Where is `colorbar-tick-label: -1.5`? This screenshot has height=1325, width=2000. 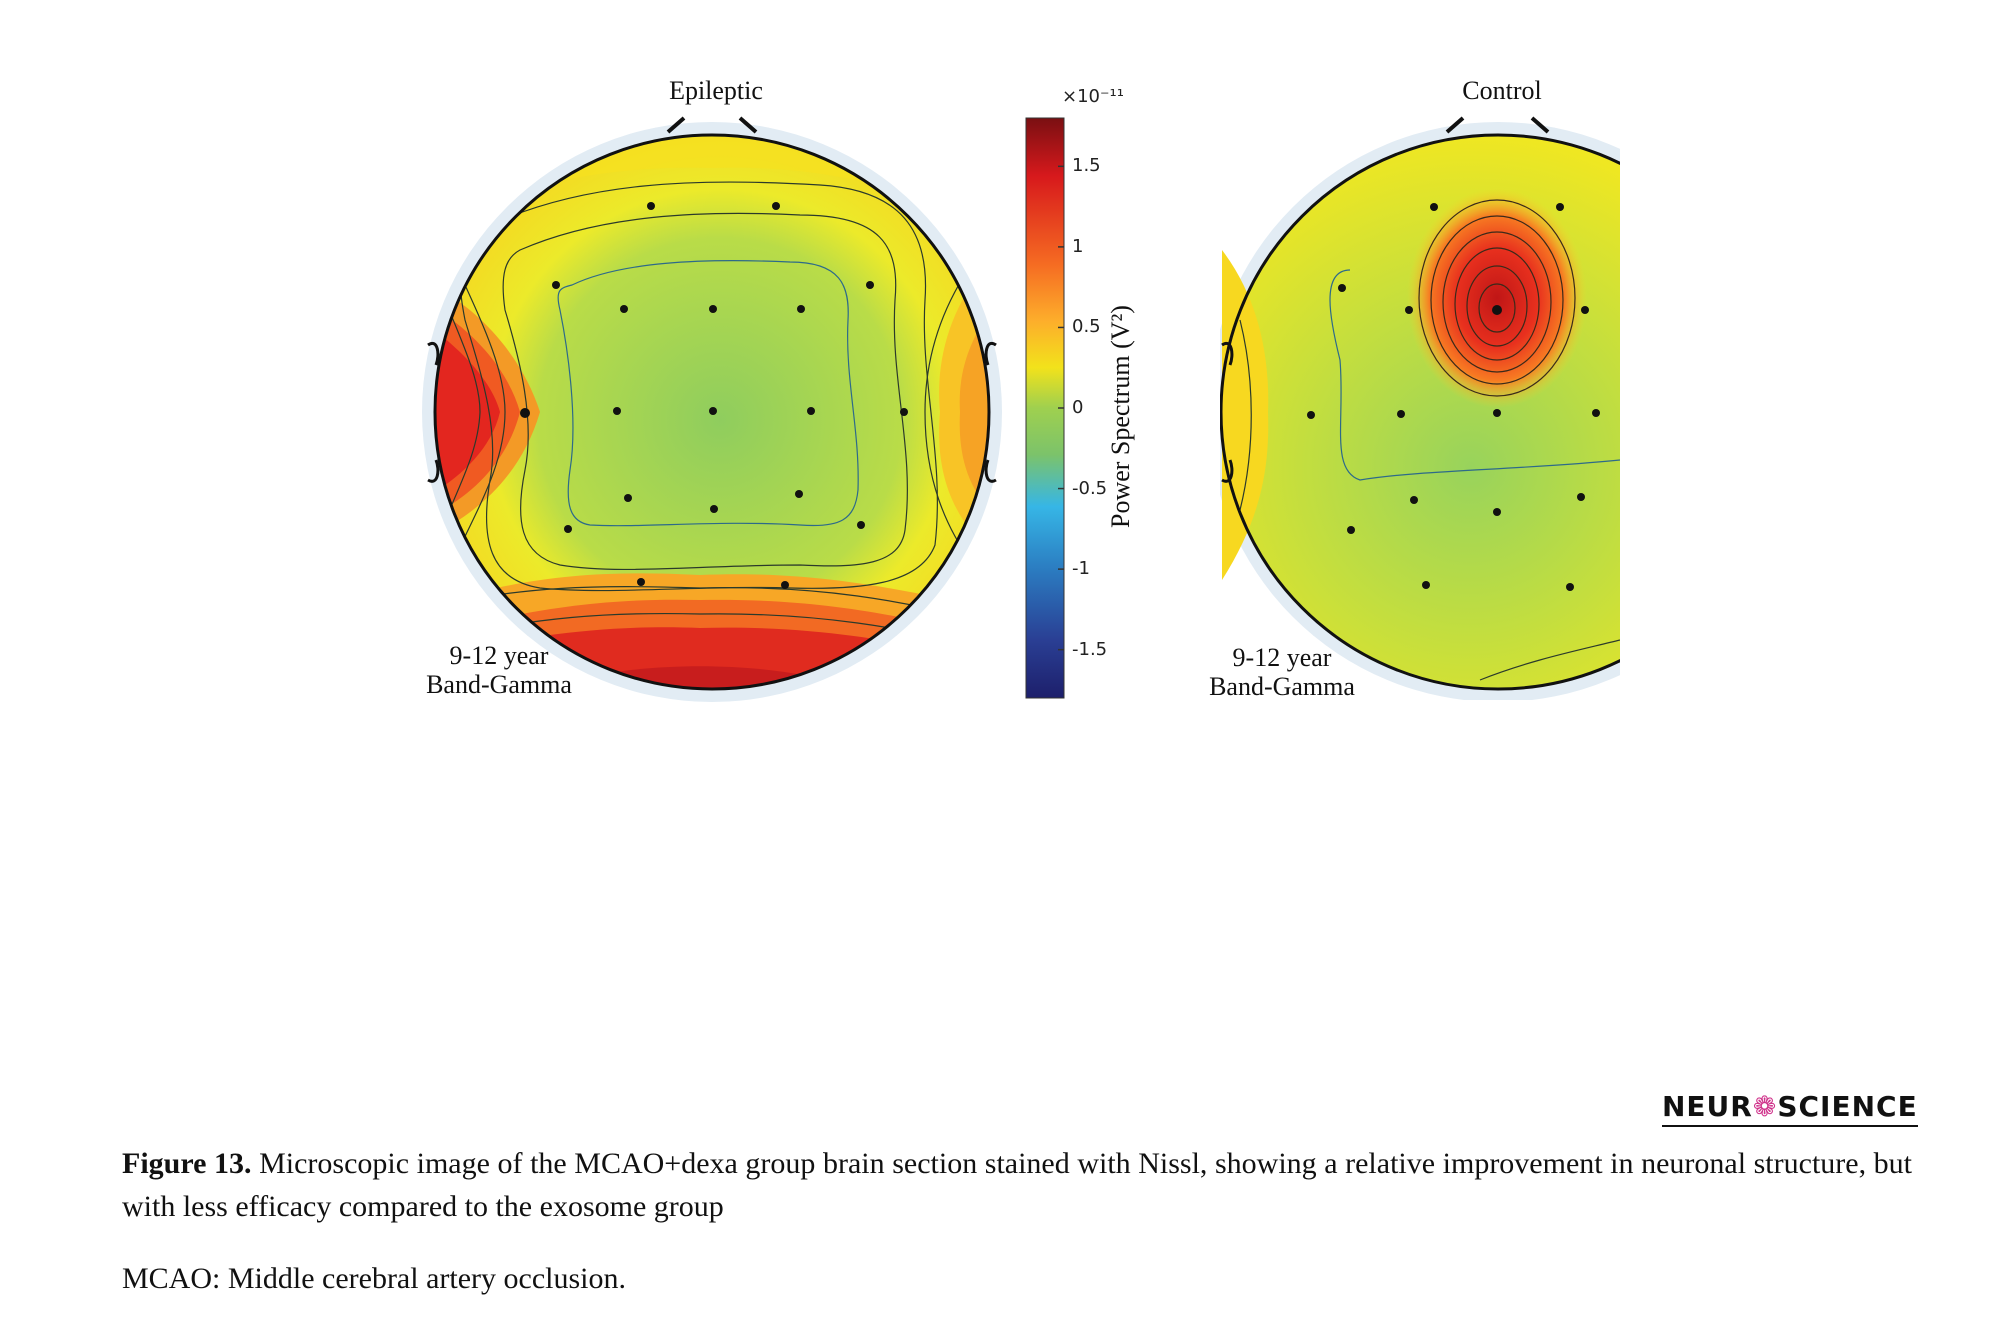 colorbar-tick-label: -1.5 is located at coordinates (1090, 649).